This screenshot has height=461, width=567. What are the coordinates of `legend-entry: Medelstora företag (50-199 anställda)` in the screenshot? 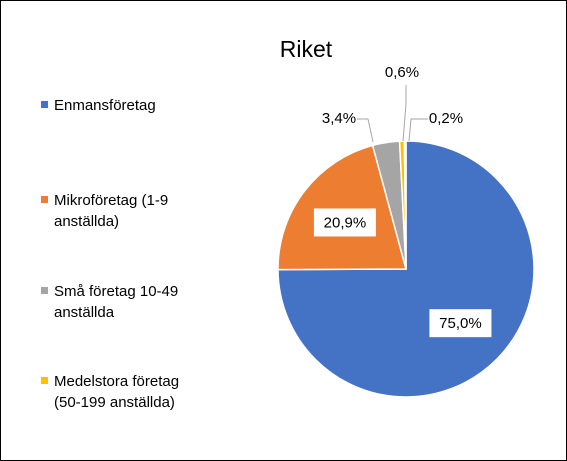 It's located at (111, 392).